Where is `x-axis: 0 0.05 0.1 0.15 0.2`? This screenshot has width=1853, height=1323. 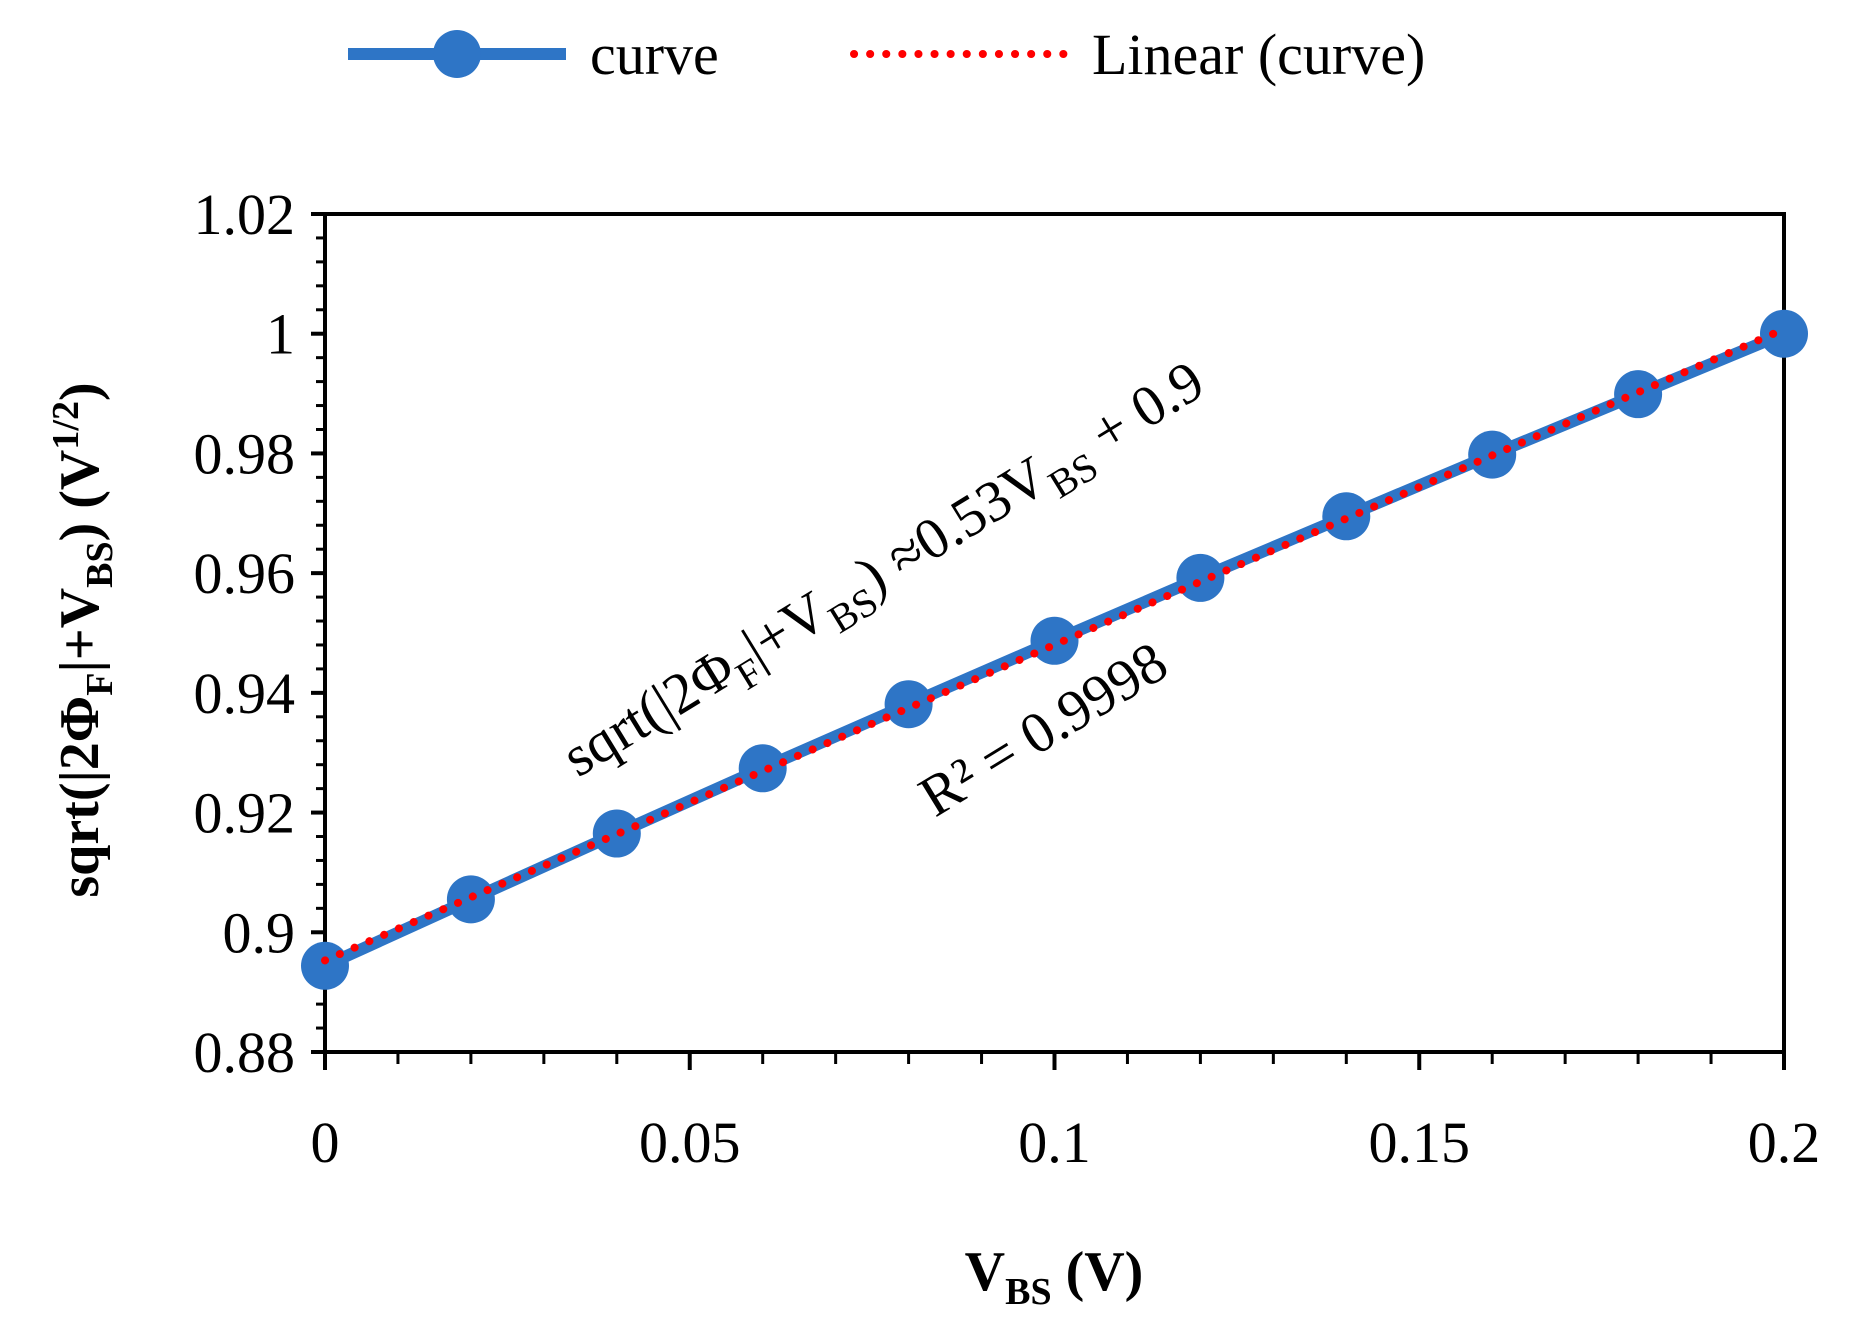 x-axis: 0 0.05 0.1 0.15 0.2 is located at coordinates (1066, 1113).